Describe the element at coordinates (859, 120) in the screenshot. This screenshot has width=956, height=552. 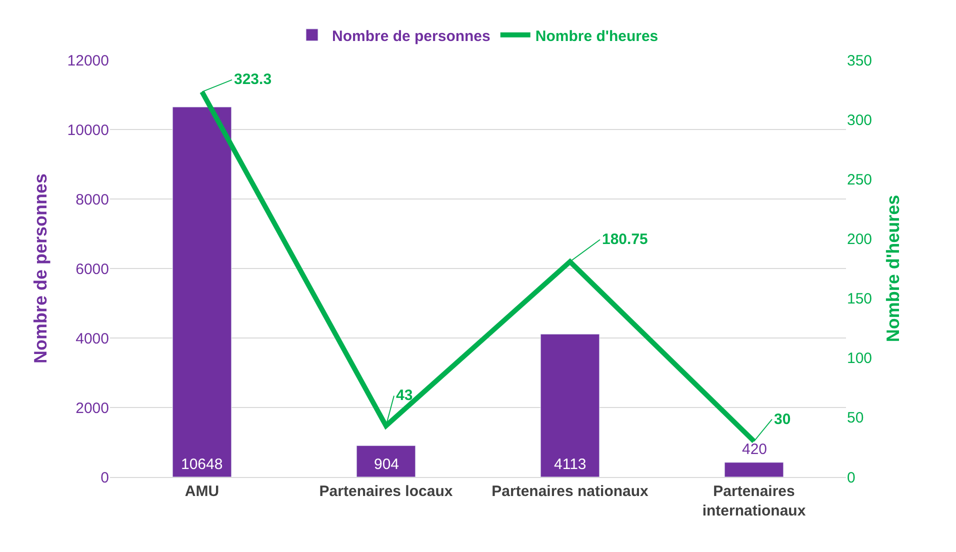
I see `y2-tick-label: 300` at that location.